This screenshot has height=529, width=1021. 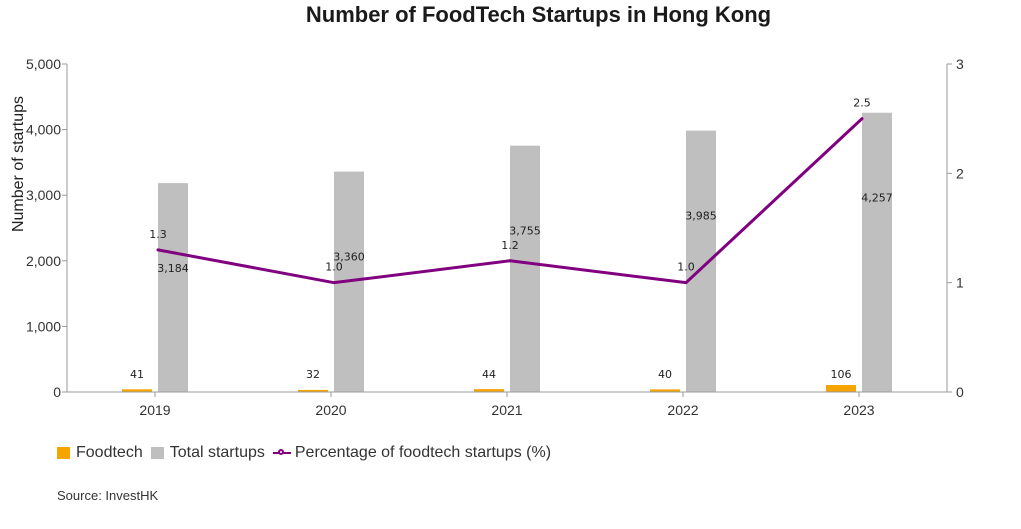 What do you see at coordinates (43, 195) in the screenshot?
I see `left-tick-label-3: 3,000` at bounding box center [43, 195].